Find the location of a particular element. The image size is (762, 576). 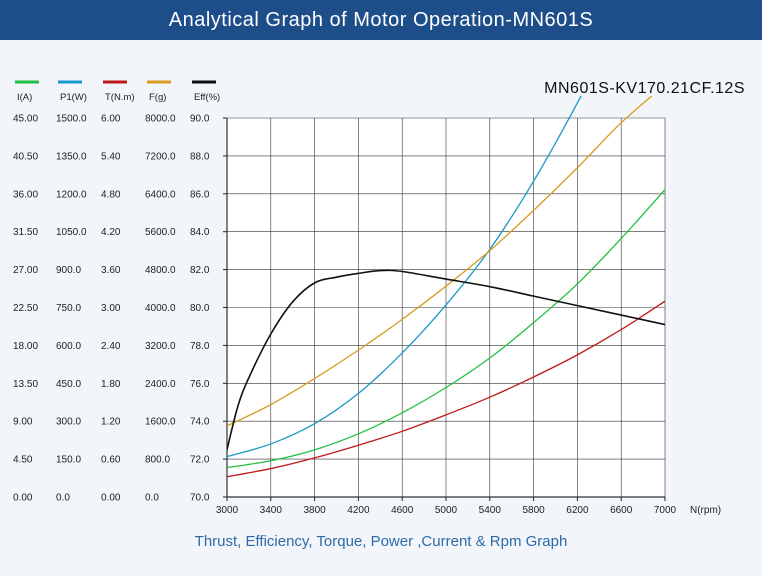

y-tick-label-torque: 1.20 is located at coordinates (111, 422).